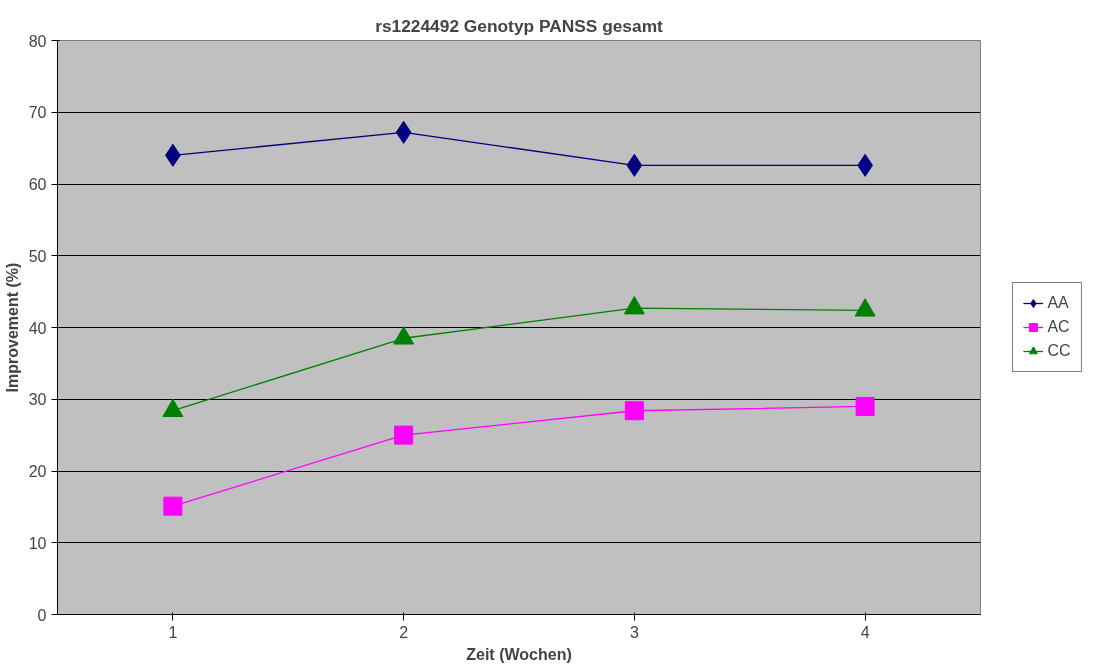  I want to click on x-tick-label: 1, so click(173, 632).